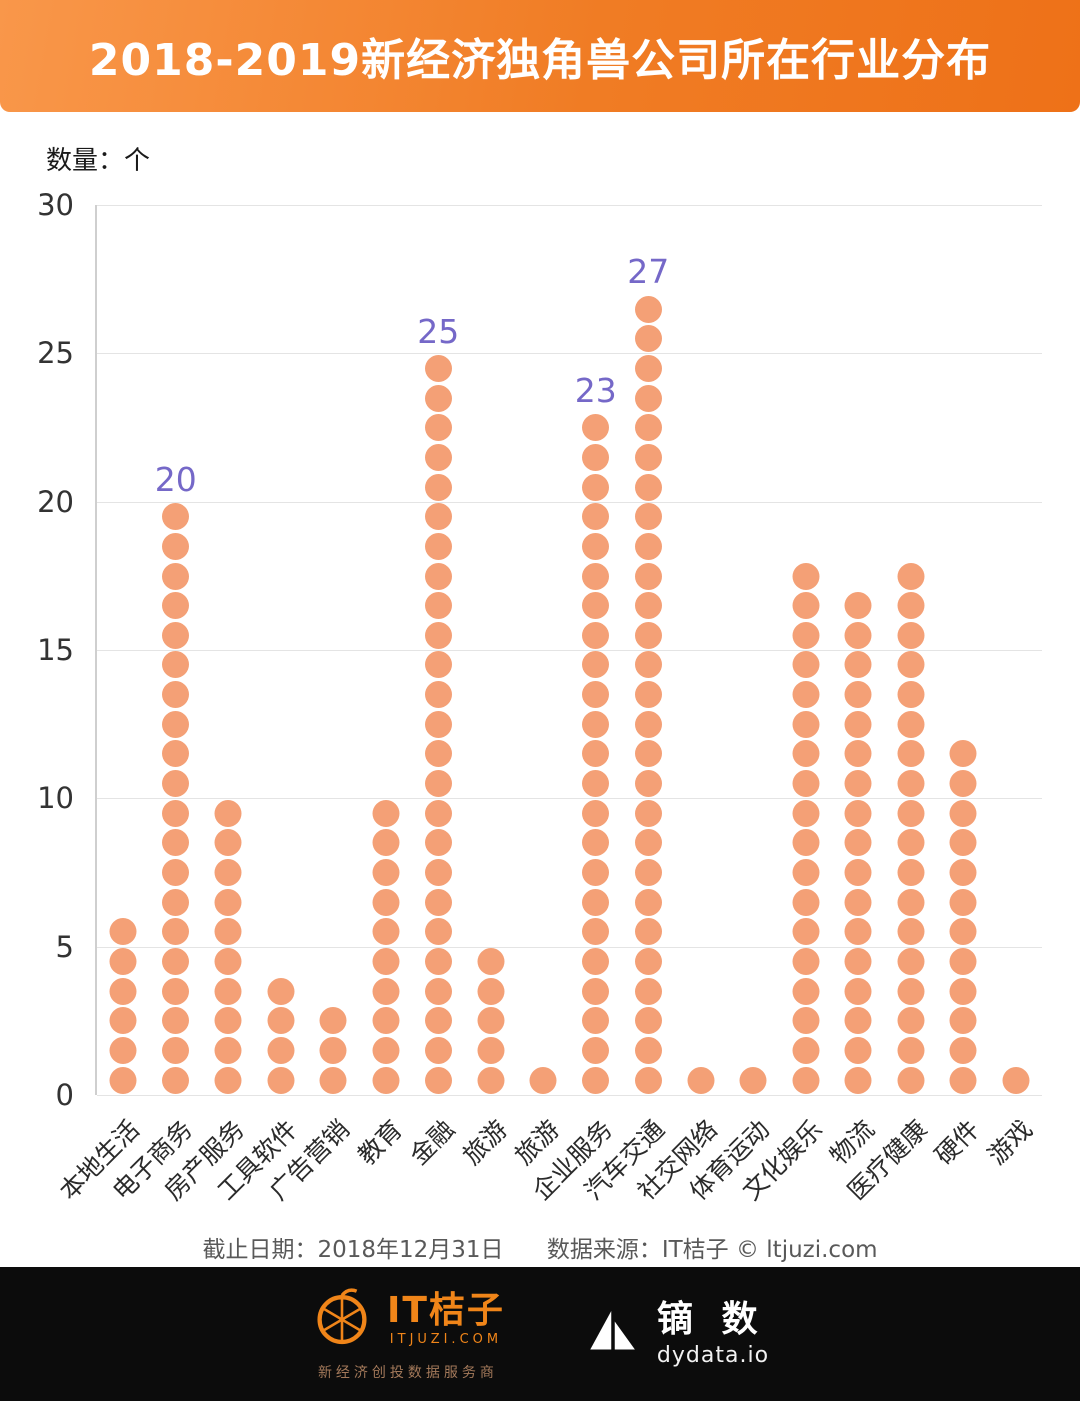 The height and width of the screenshot is (1401, 1080). What do you see at coordinates (446, 1340) in the screenshot?
I see `itjuzi-domain: ITJUZI.COM` at bounding box center [446, 1340].